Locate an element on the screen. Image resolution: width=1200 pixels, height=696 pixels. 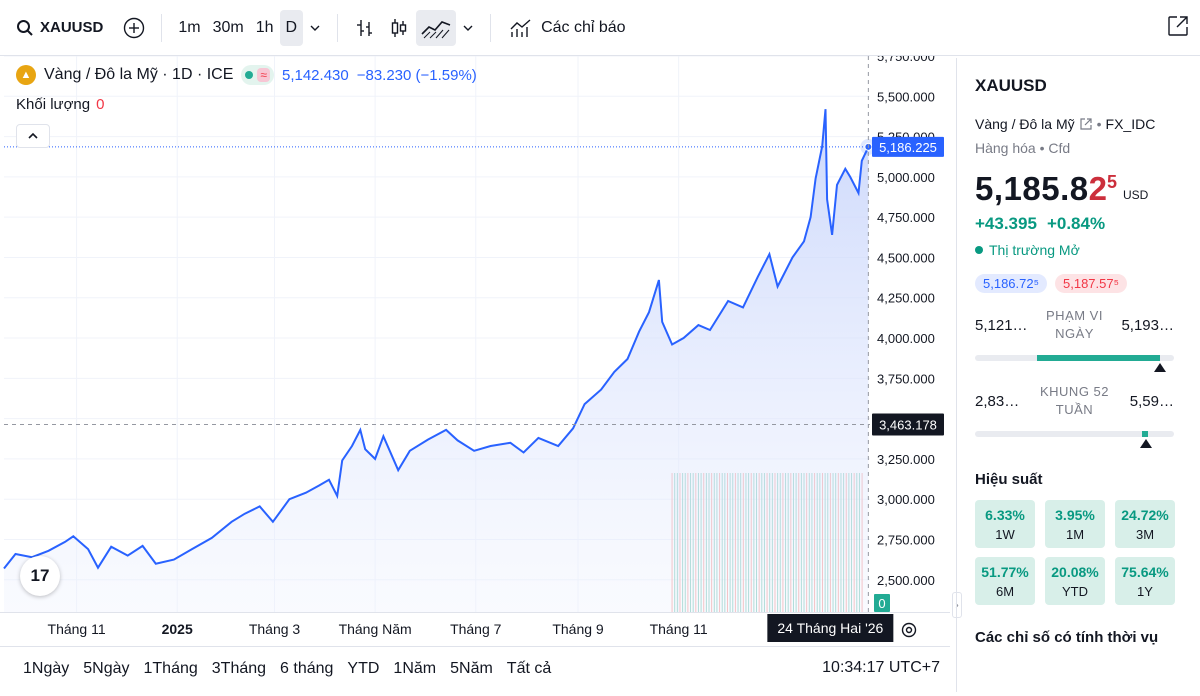
y-tick-label: 3,000.000 is located at coordinates (906, 499).